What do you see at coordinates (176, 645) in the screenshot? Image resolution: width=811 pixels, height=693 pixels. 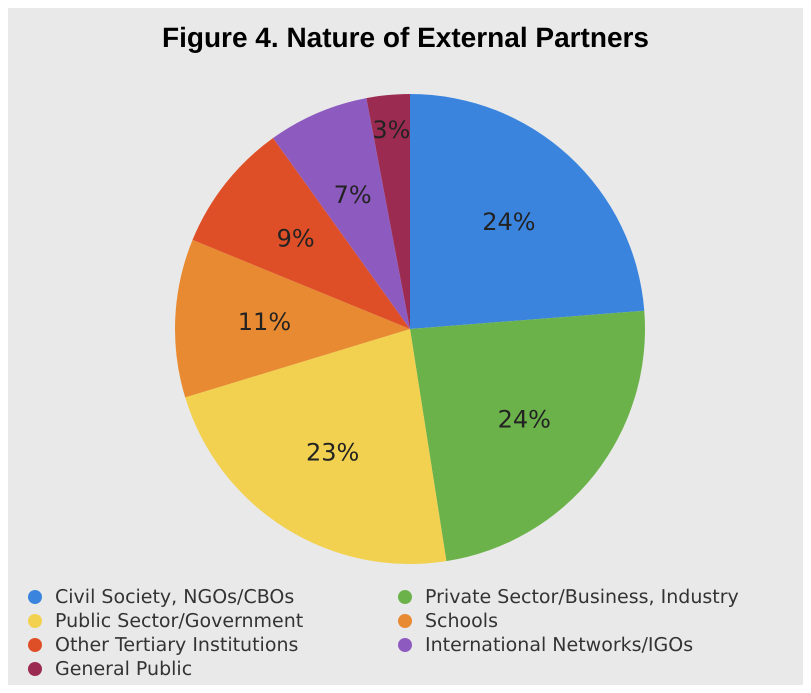 I see `legend-label: Other Tertiary Institutions` at bounding box center [176, 645].